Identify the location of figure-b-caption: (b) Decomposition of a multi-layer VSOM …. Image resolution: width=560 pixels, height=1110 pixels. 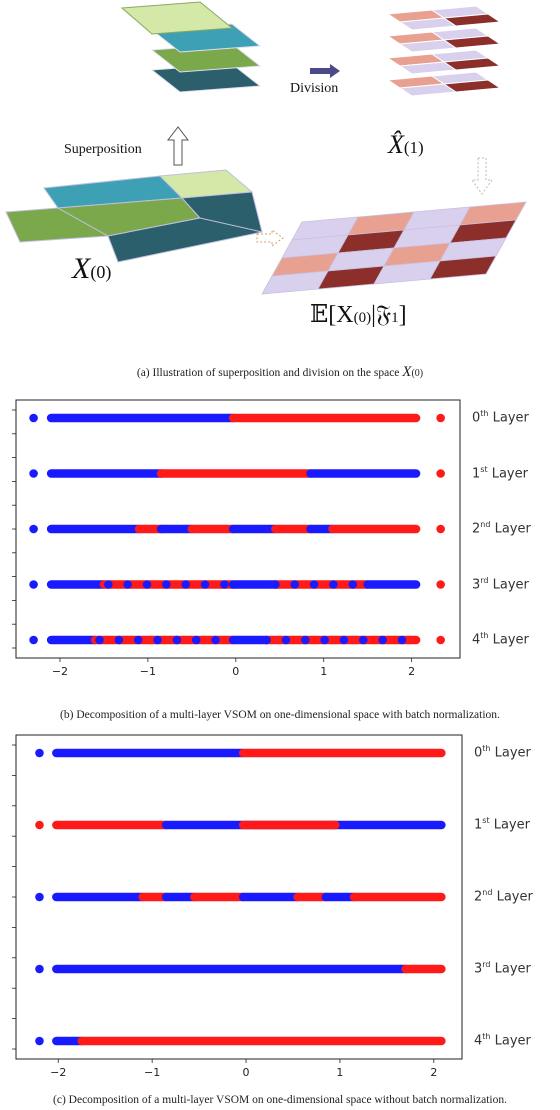
(280, 715).